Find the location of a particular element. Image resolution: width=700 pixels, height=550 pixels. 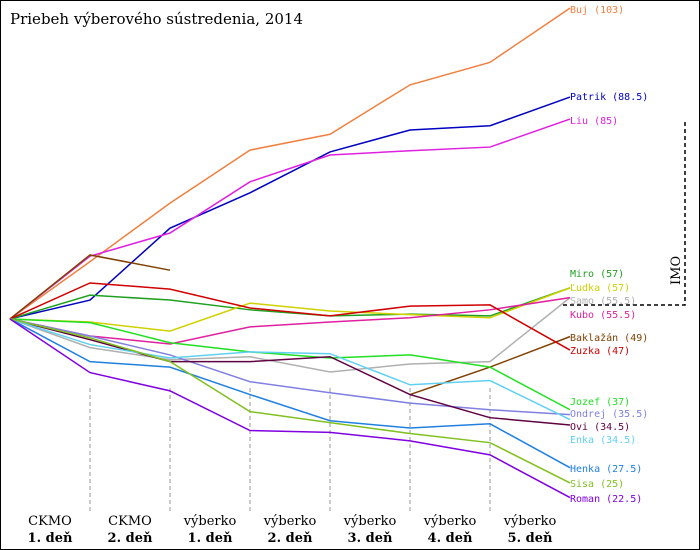

series-label: Enka (34.5) is located at coordinates (603, 440).